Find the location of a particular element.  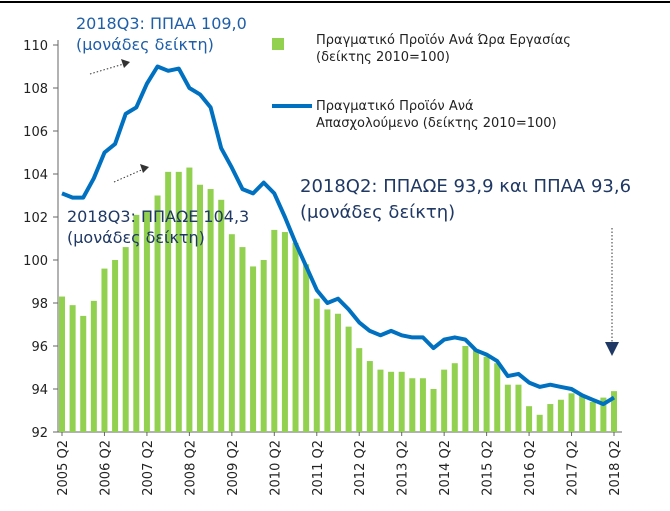

x-tick-label: 2009 Q2 is located at coordinates (233, 468).